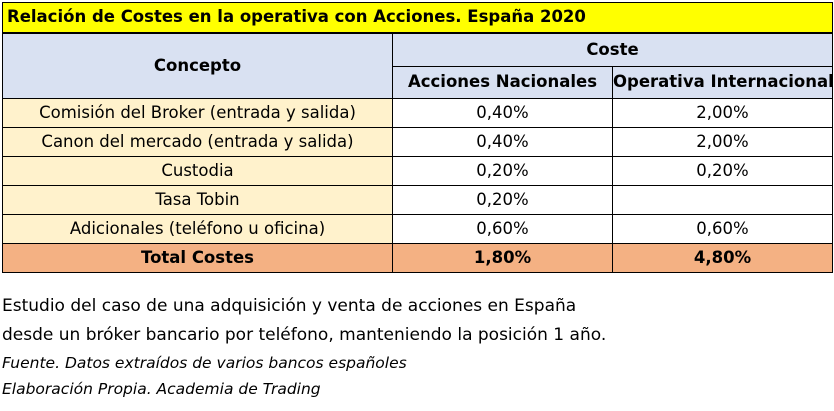  Describe the element at coordinates (161, 389) in the screenshot. I see `credit-note: Elaboración Propia. Academia de Trading` at that location.